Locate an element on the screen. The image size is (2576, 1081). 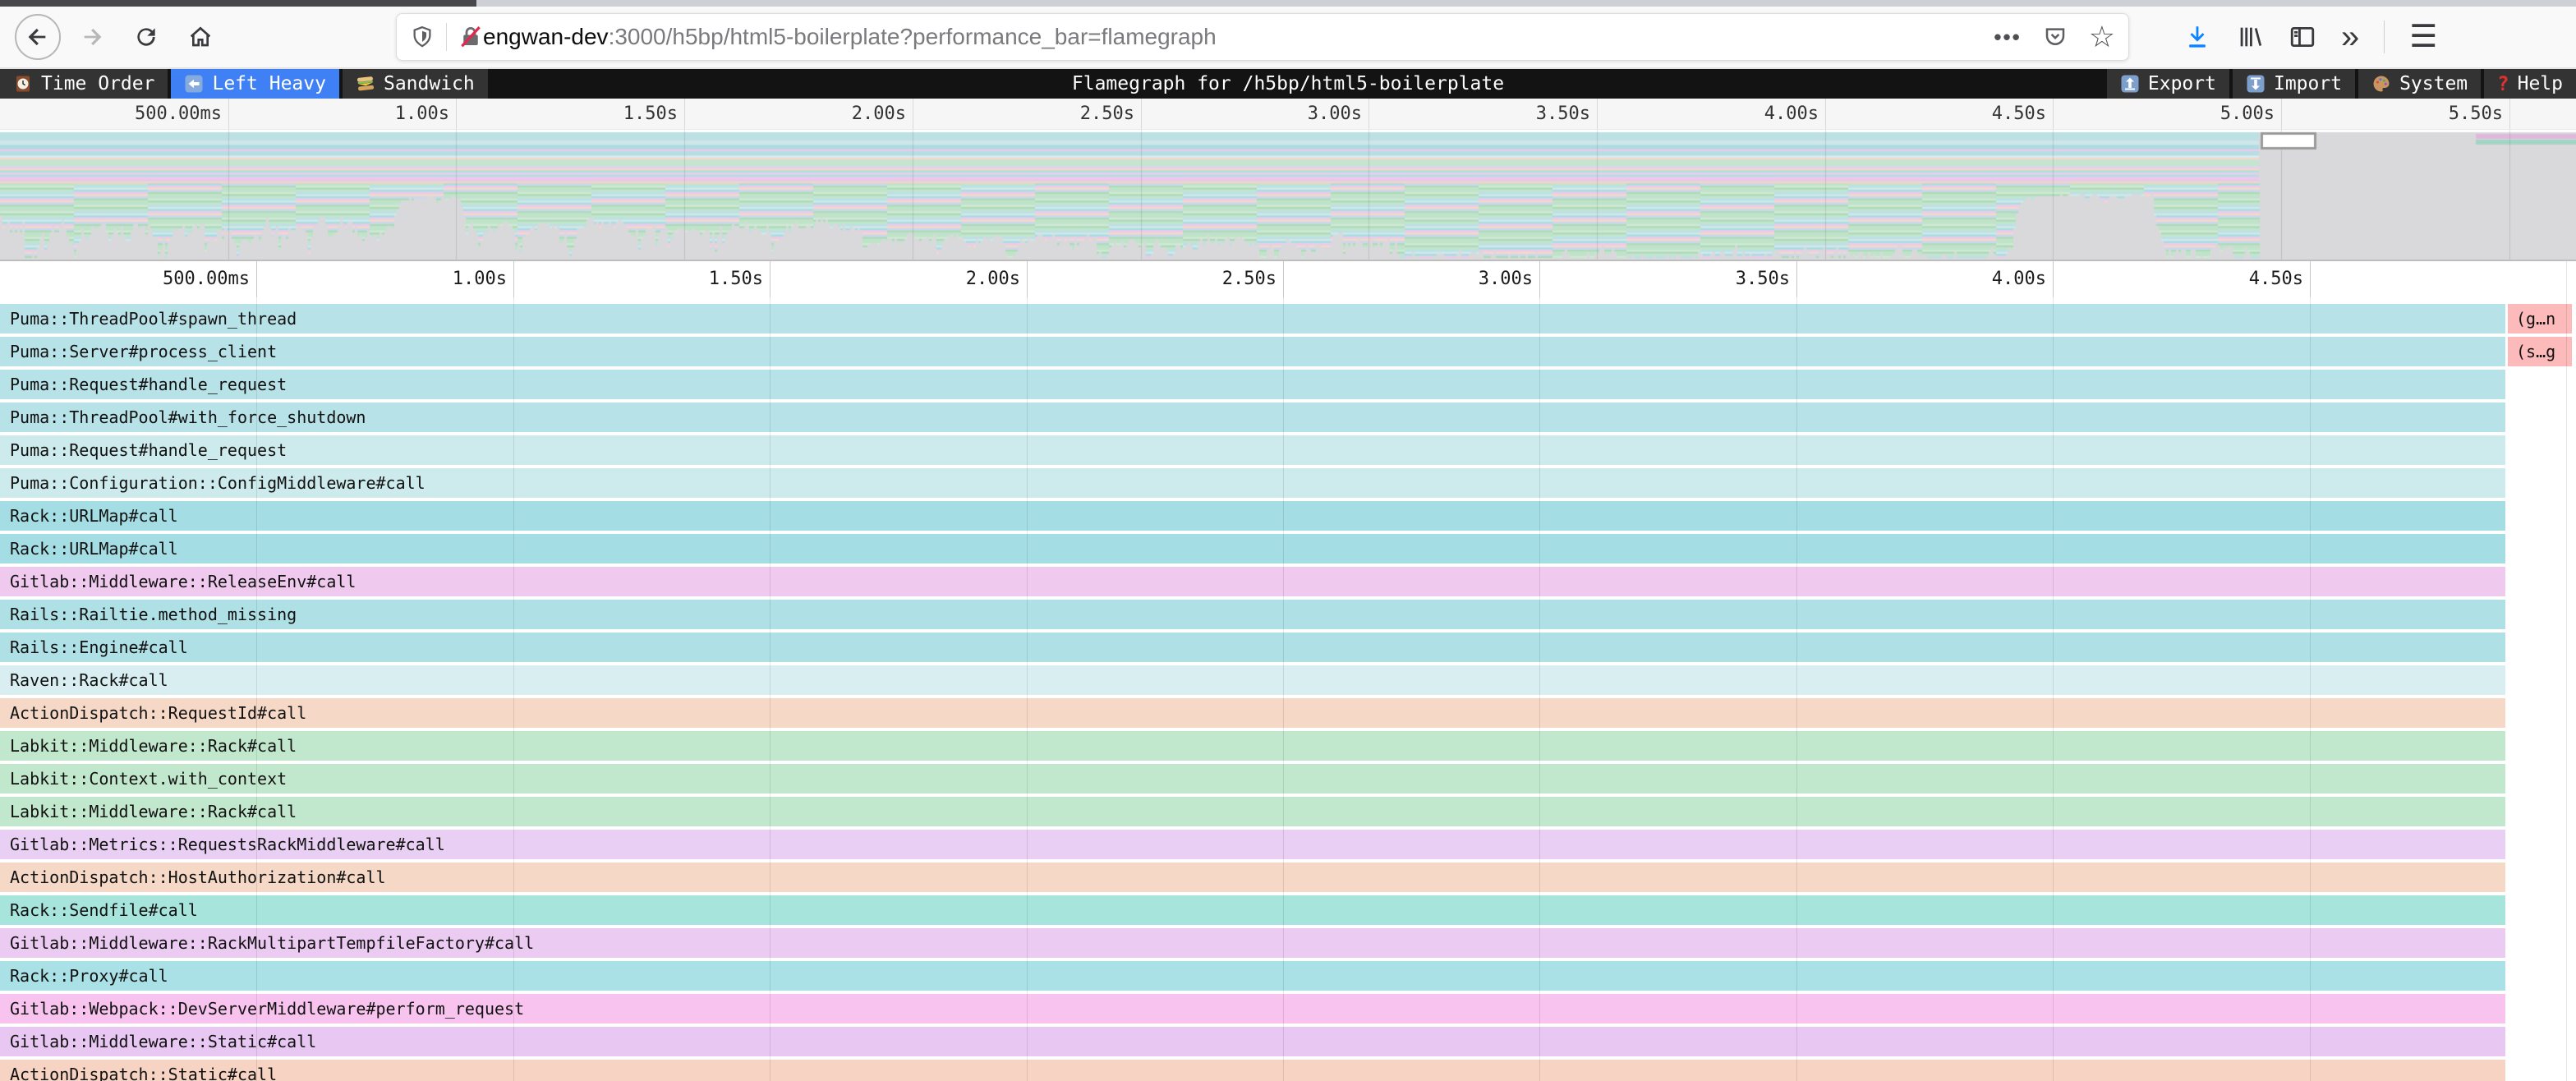
flame-frame: Gitlab::Middleware::Static#call is located at coordinates (1252, 1041).